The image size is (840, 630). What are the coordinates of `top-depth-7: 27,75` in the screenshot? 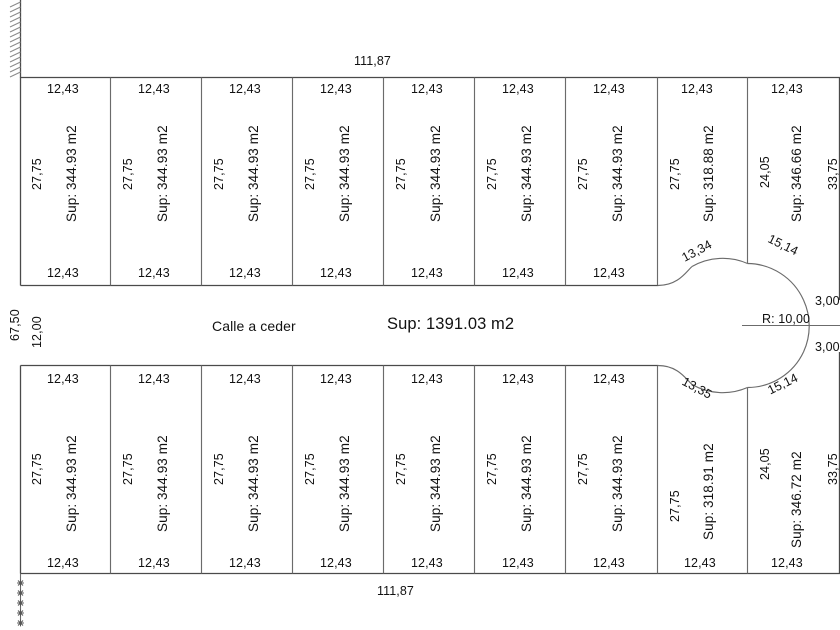 It's located at (583, 174).